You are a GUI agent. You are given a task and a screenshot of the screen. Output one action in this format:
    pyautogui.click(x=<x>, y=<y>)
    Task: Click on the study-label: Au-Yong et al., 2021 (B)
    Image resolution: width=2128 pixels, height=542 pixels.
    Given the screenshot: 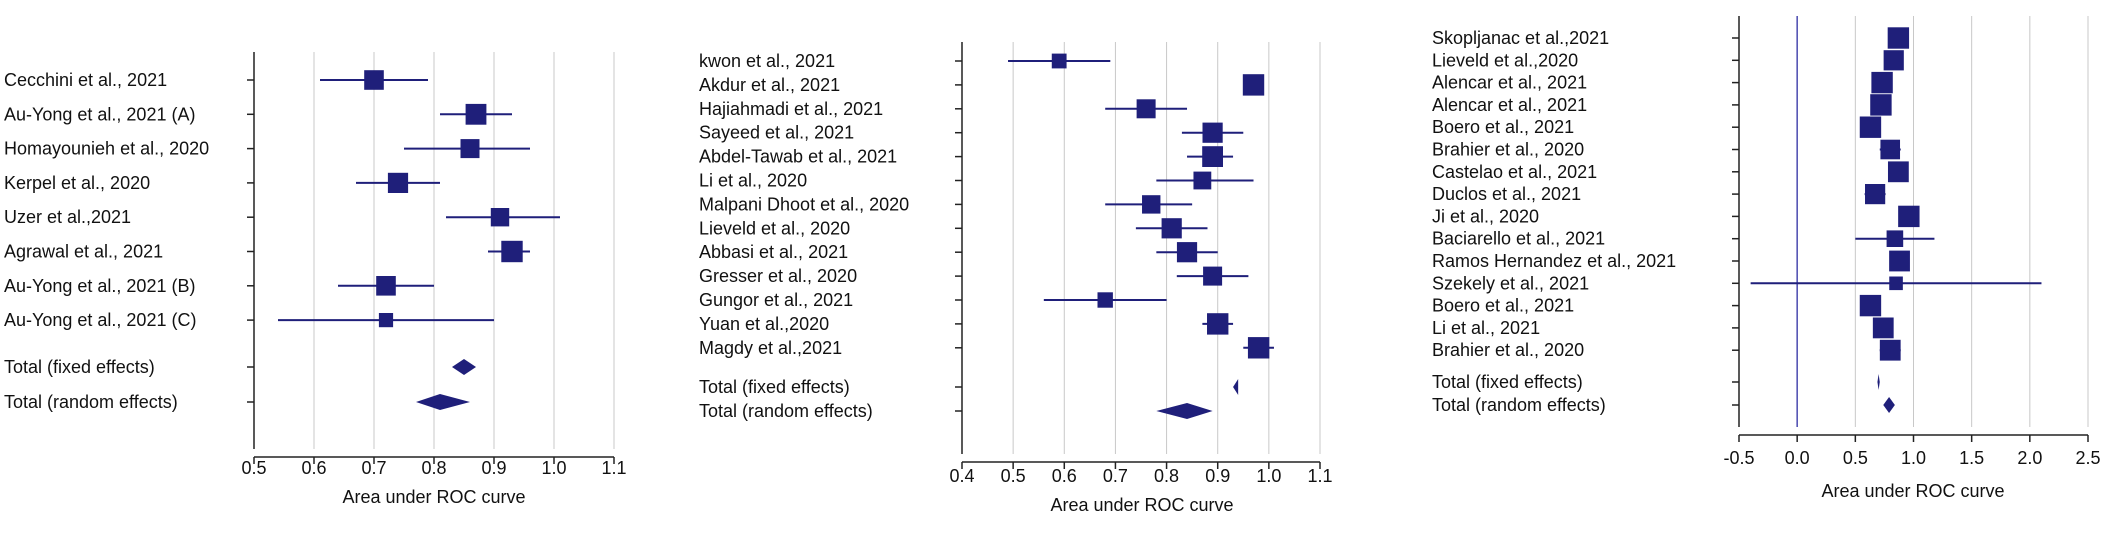 What is the action you would take?
    pyautogui.click(x=99, y=286)
    